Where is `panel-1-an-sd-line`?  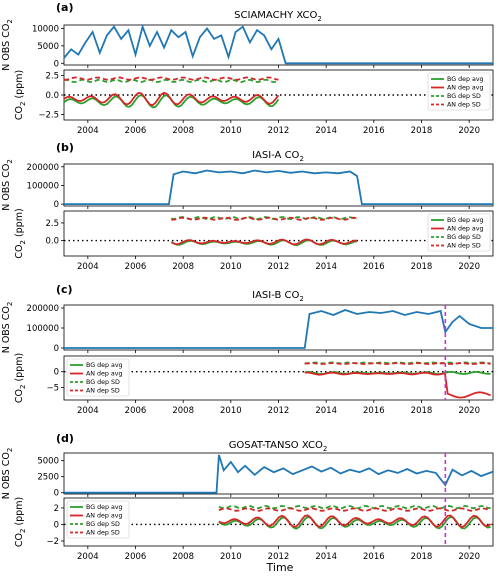
panel-1-an-sd-line is located at coordinates (171, 78).